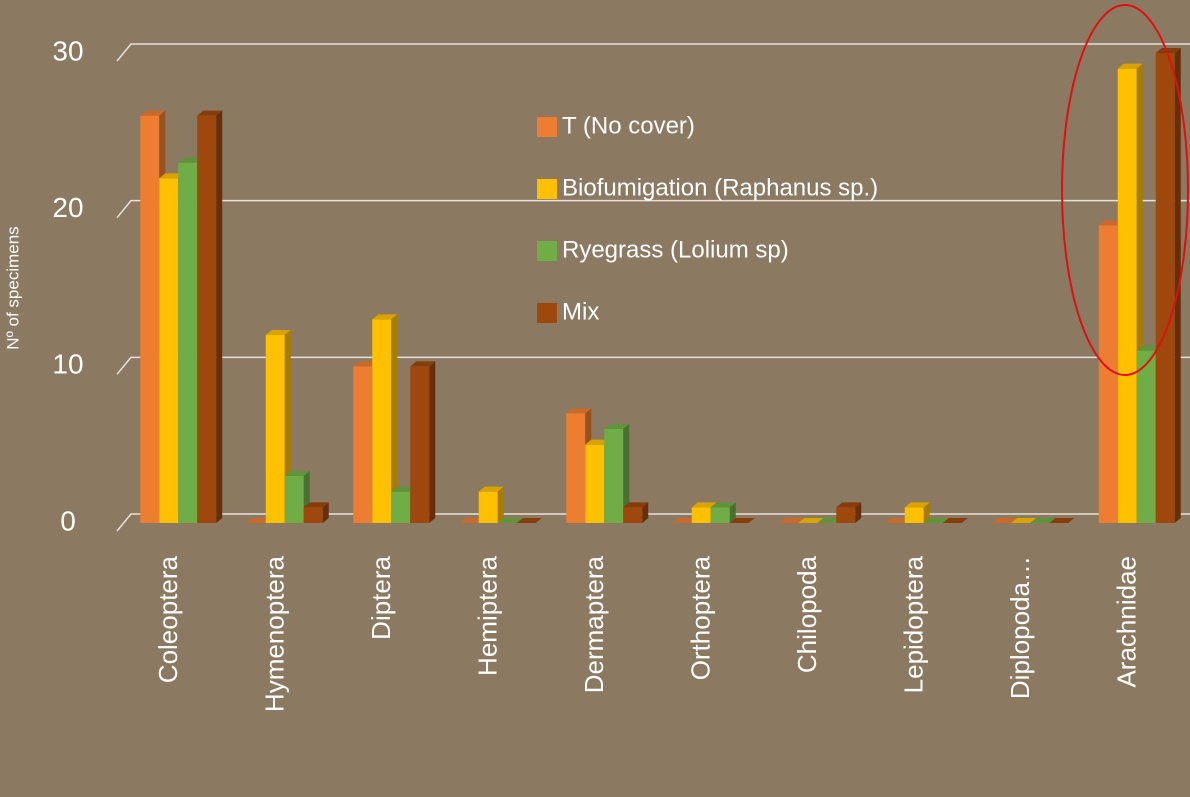  What do you see at coordinates (275, 633) in the screenshot?
I see `x-tick-label: Hymenoptera` at bounding box center [275, 633].